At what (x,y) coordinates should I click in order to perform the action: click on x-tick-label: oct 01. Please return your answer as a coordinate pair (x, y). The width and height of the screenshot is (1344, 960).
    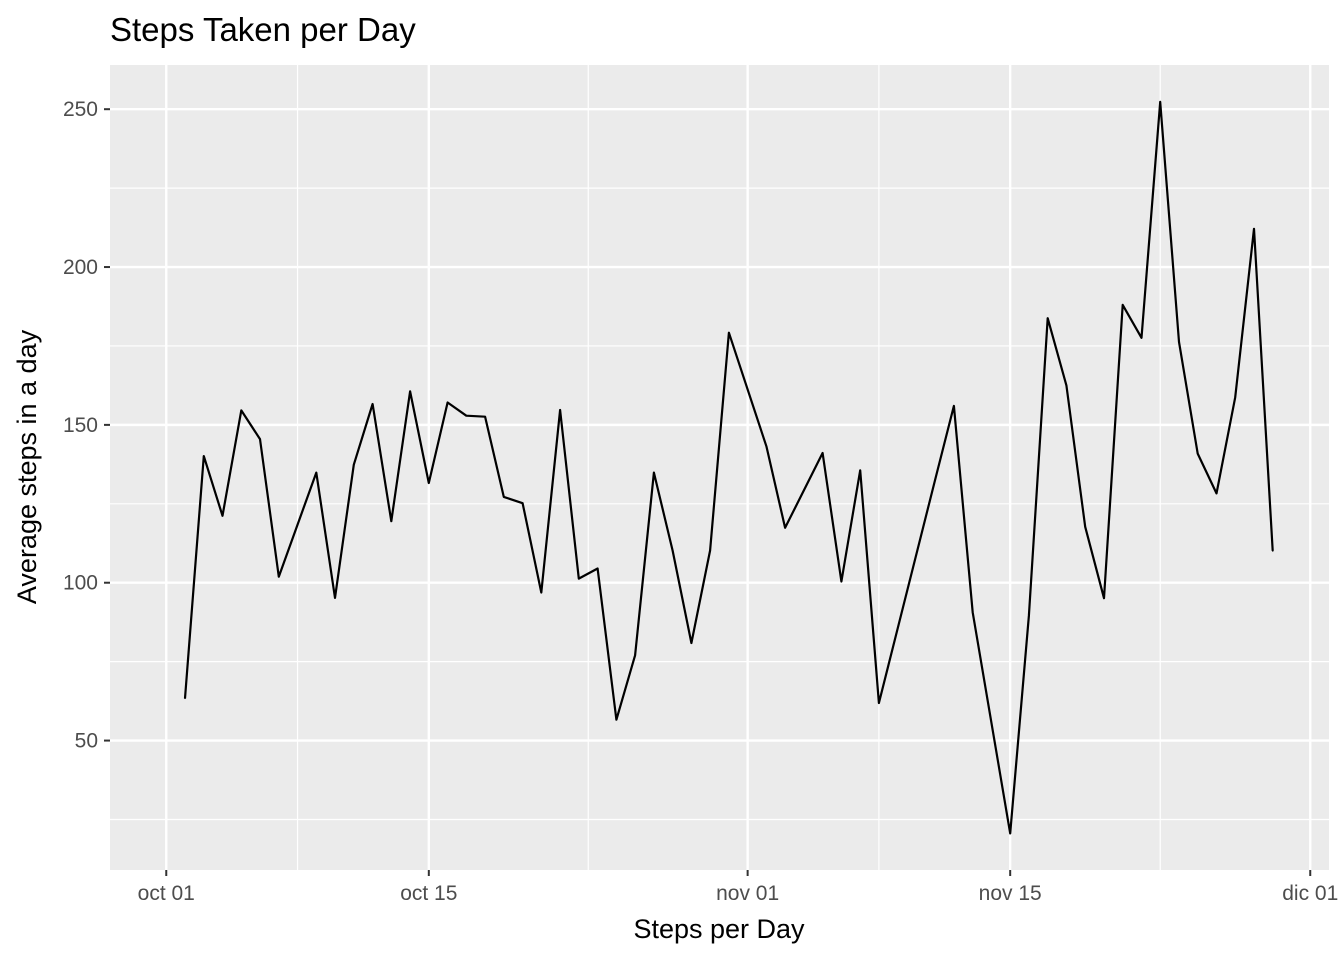
    Looking at the image, I should click on (166, 893).